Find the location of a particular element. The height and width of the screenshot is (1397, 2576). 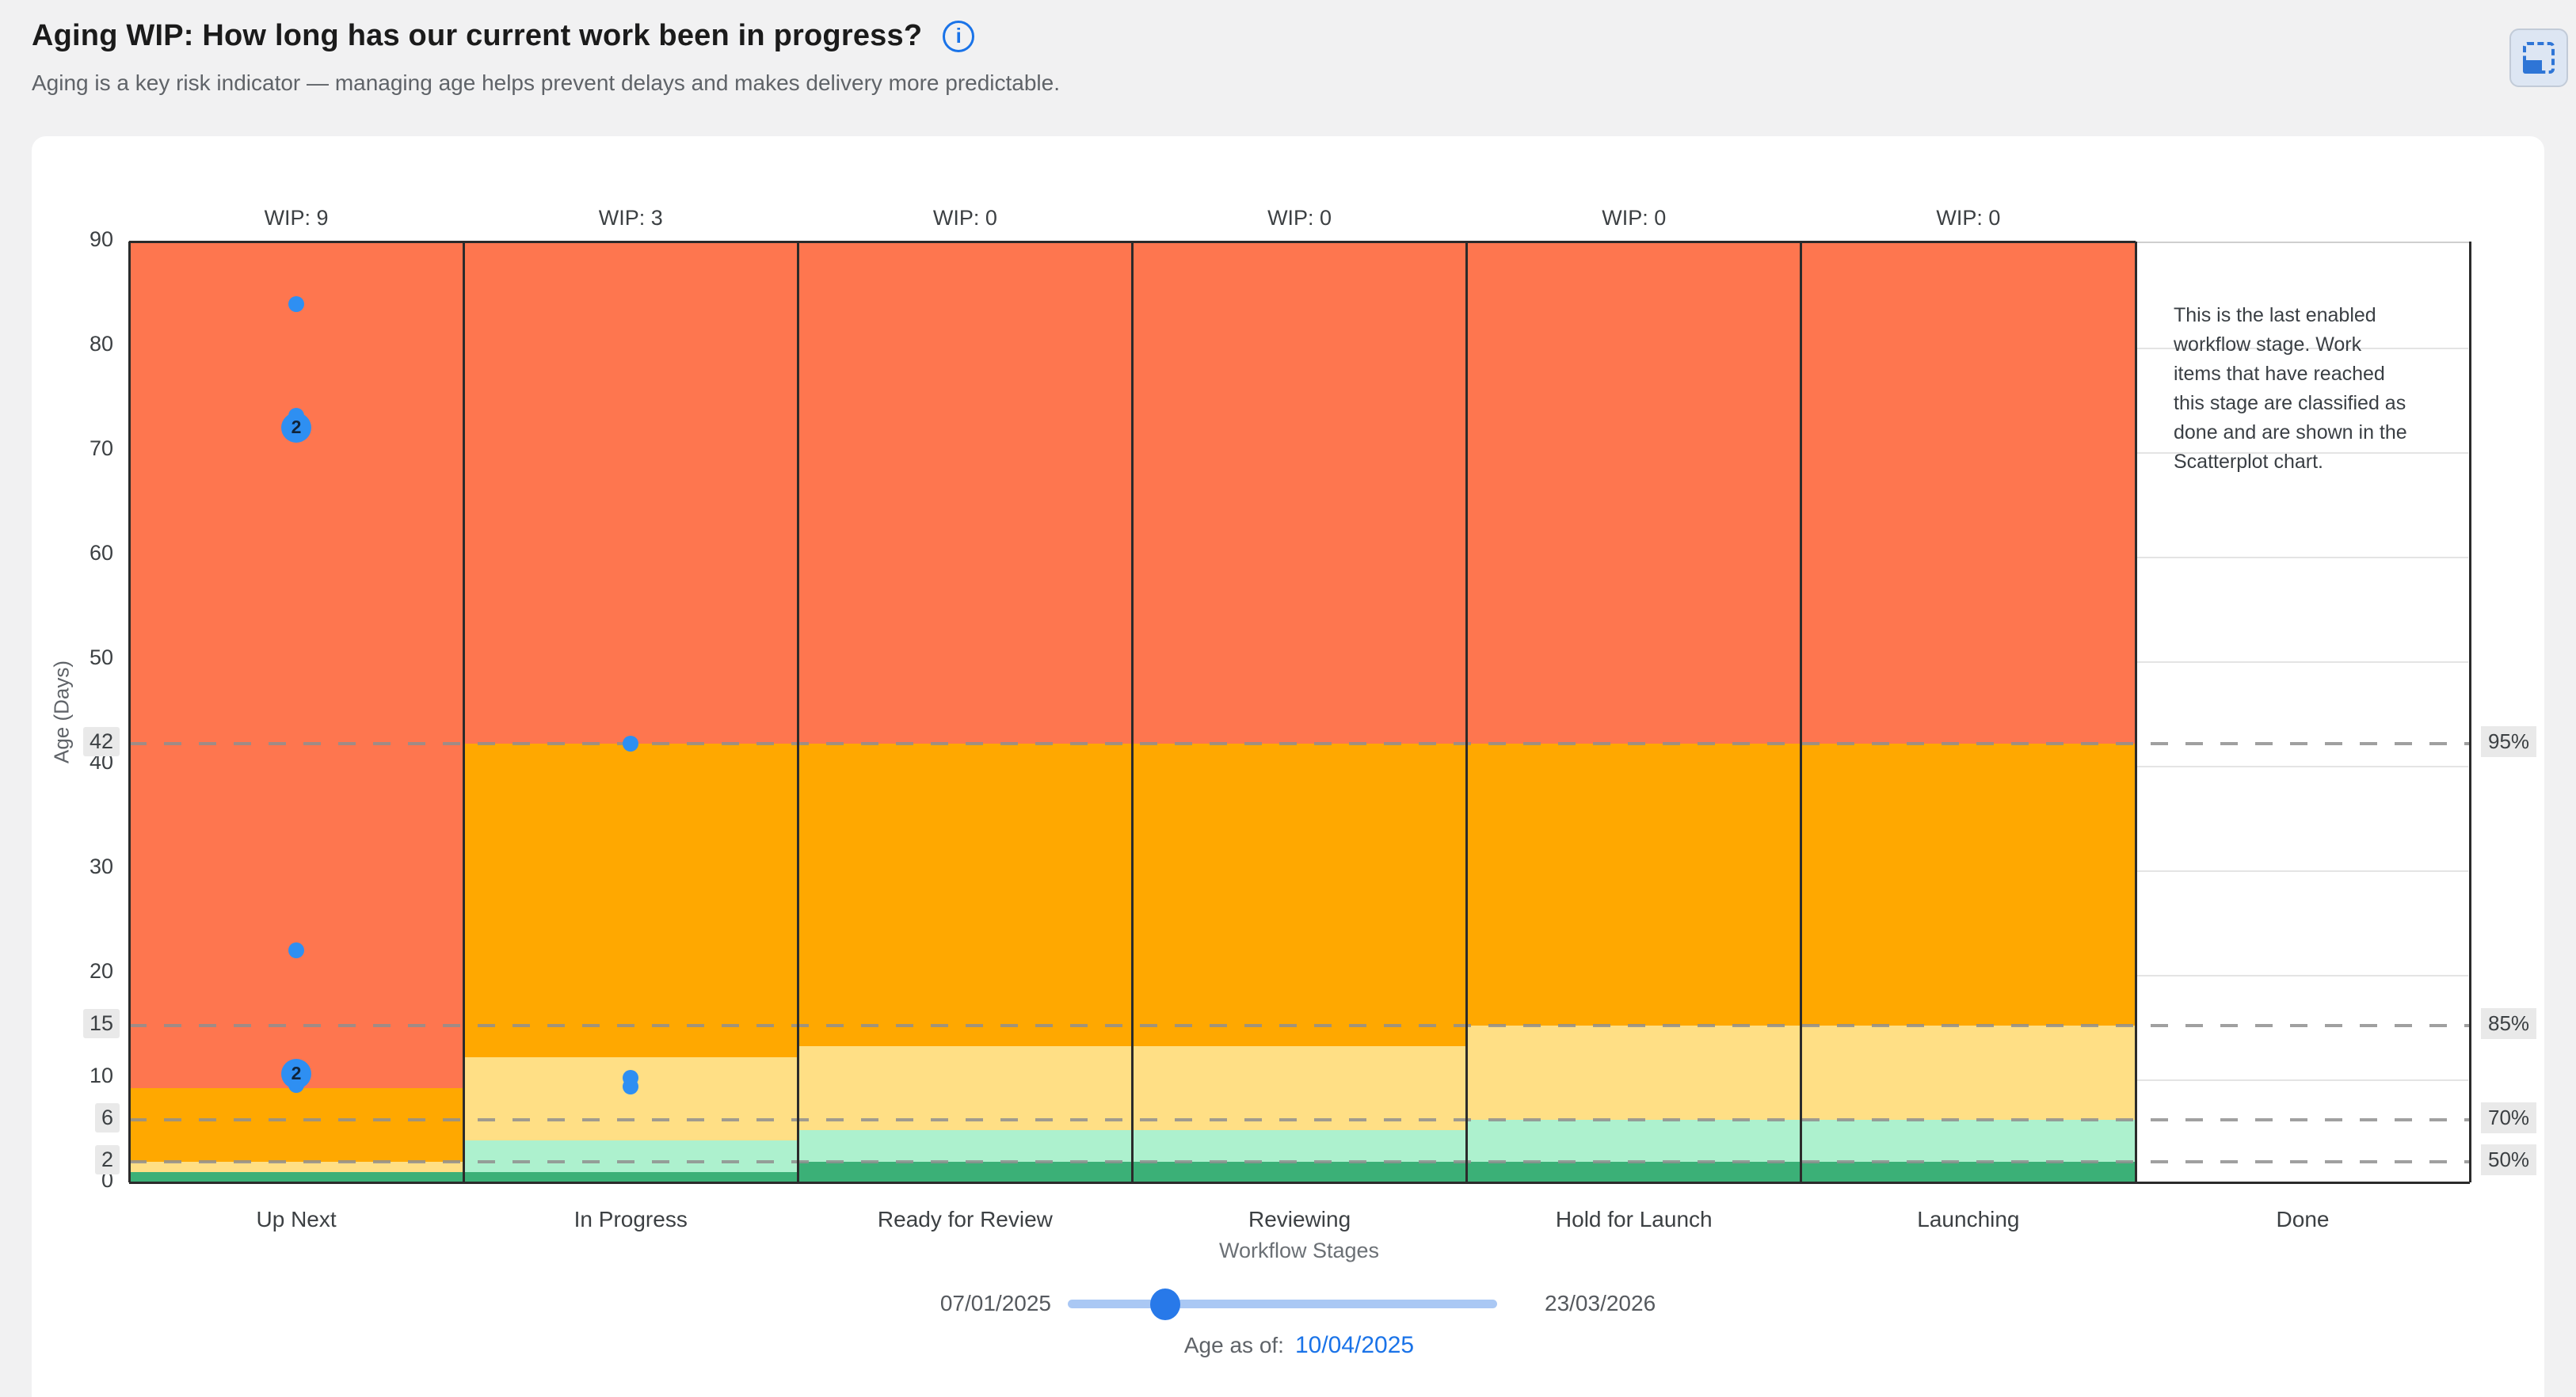

x-axis-stage-label: Reviewing is located at coordinates (1299, 1219).